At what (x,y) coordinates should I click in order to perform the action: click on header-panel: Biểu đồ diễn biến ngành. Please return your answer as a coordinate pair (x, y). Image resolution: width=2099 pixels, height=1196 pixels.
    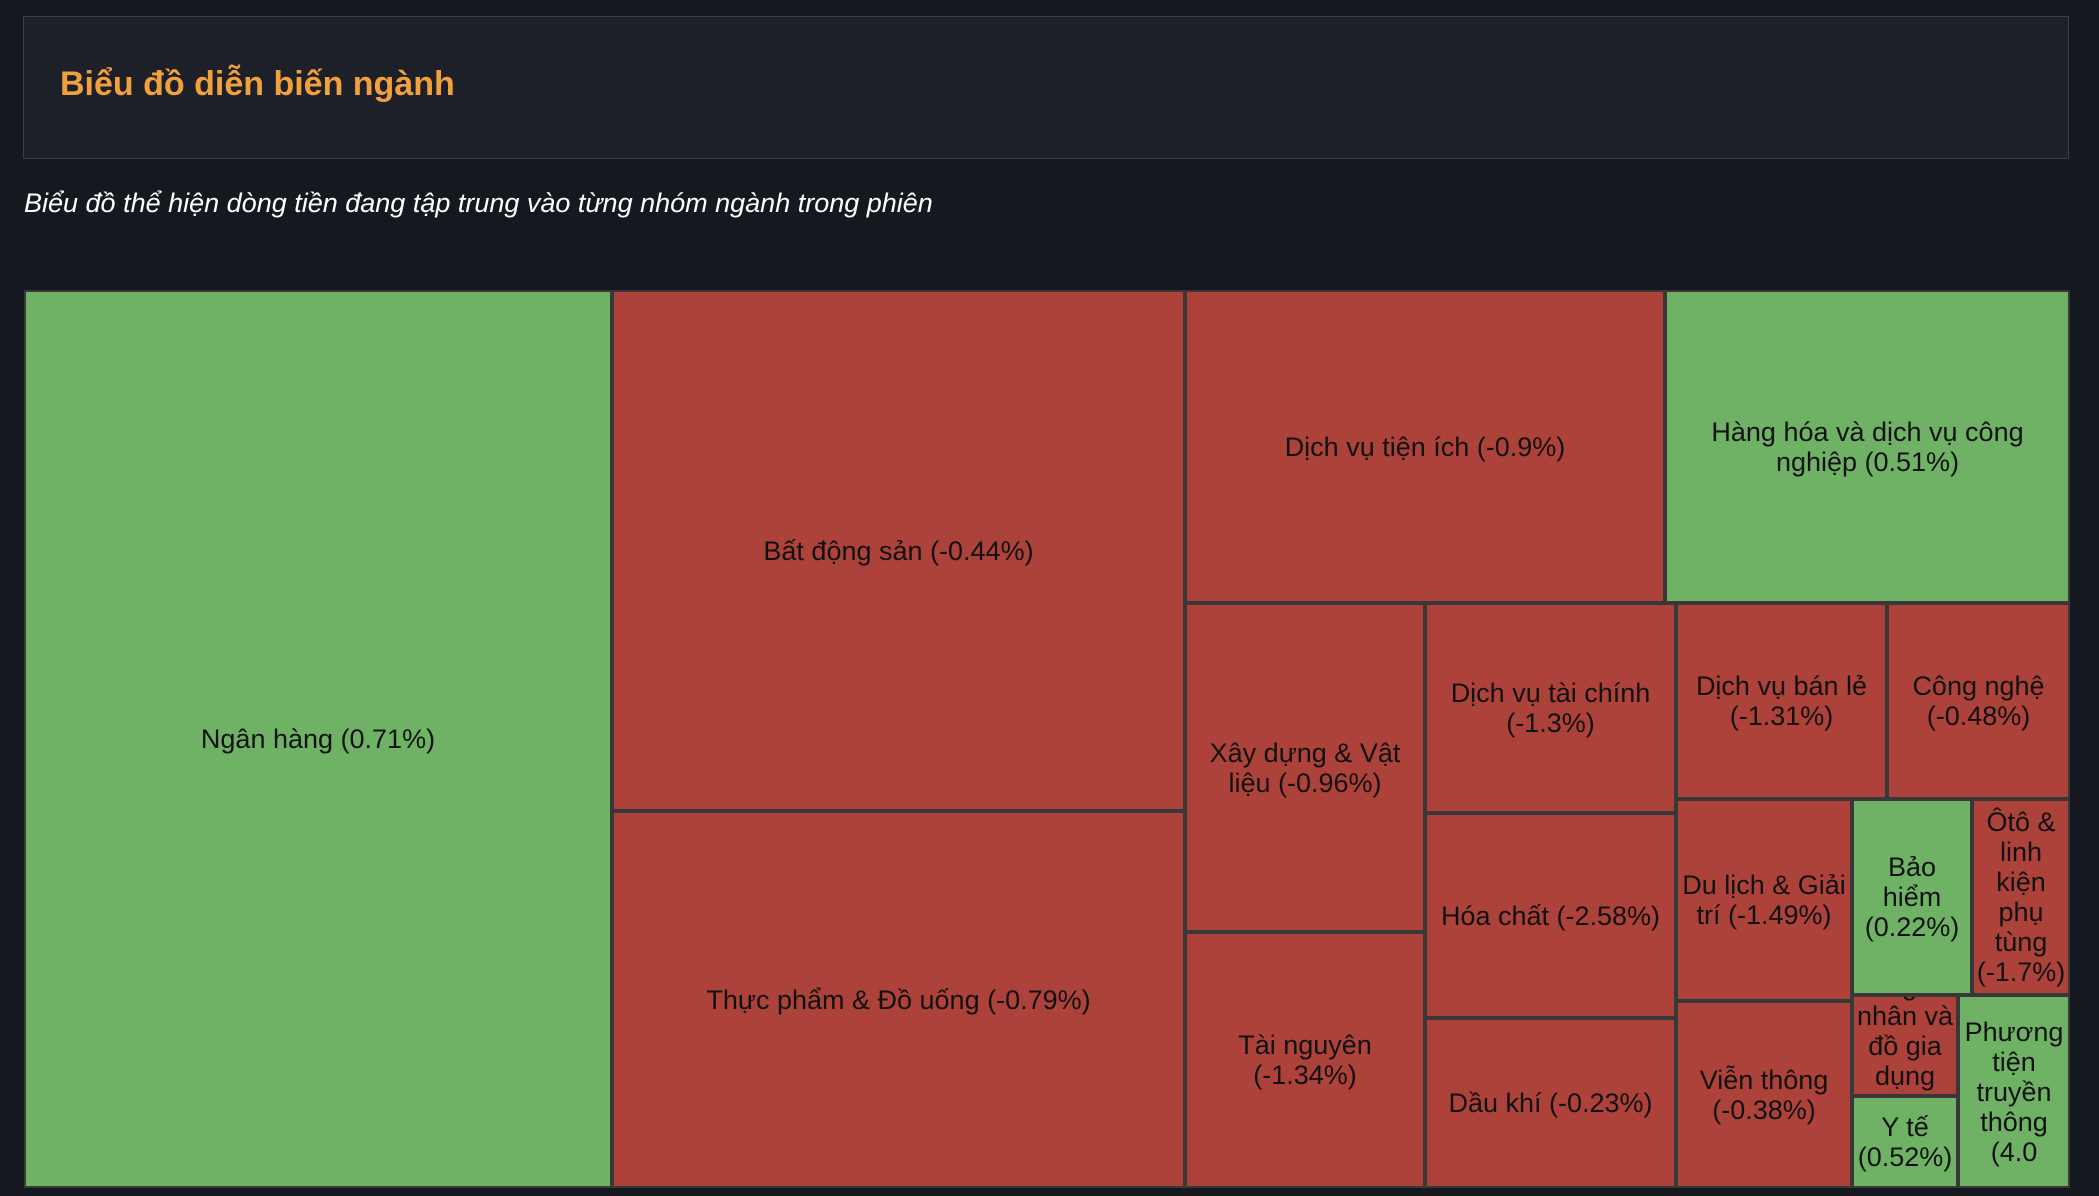
    Looking at the image, I should click on (1046, 87).